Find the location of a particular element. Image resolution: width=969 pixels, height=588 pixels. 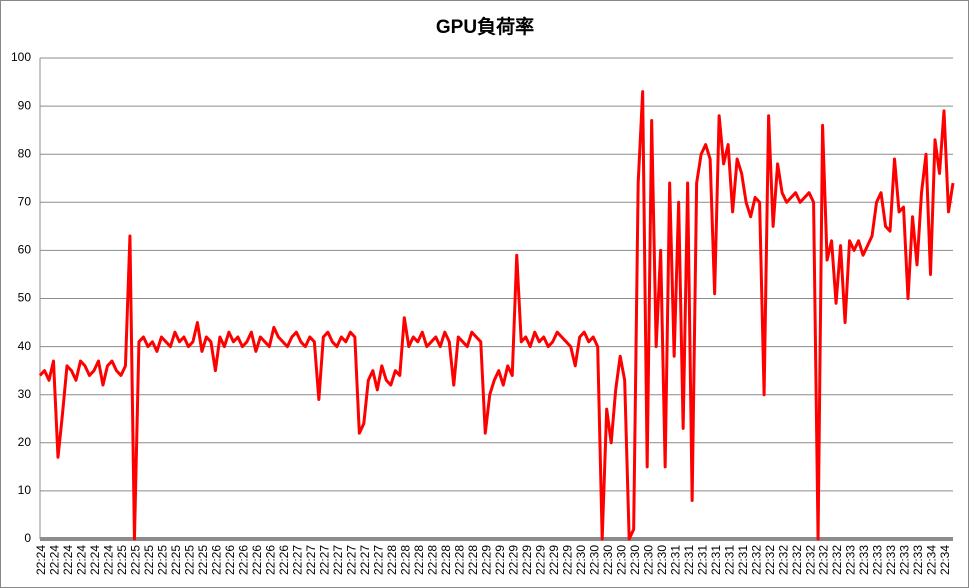

y-tick-label: 90 is located at coordinates (25, 105).